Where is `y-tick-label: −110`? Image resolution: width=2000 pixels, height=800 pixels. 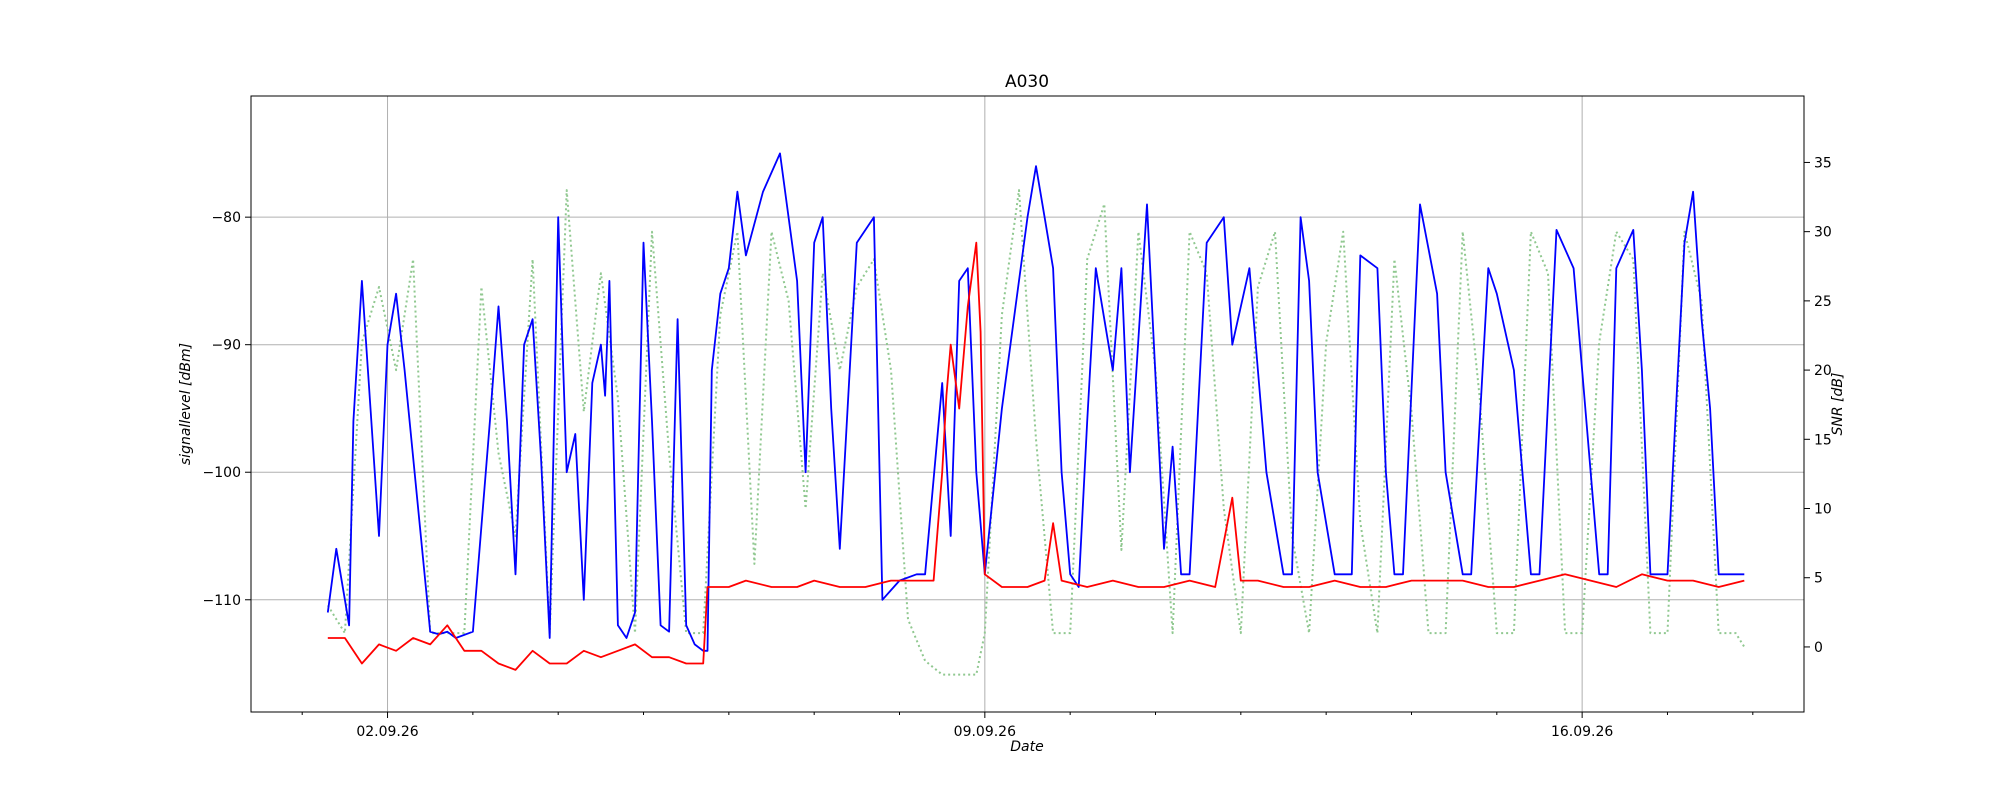 y-tick-label: −110 is located at coordinates (222, 601).